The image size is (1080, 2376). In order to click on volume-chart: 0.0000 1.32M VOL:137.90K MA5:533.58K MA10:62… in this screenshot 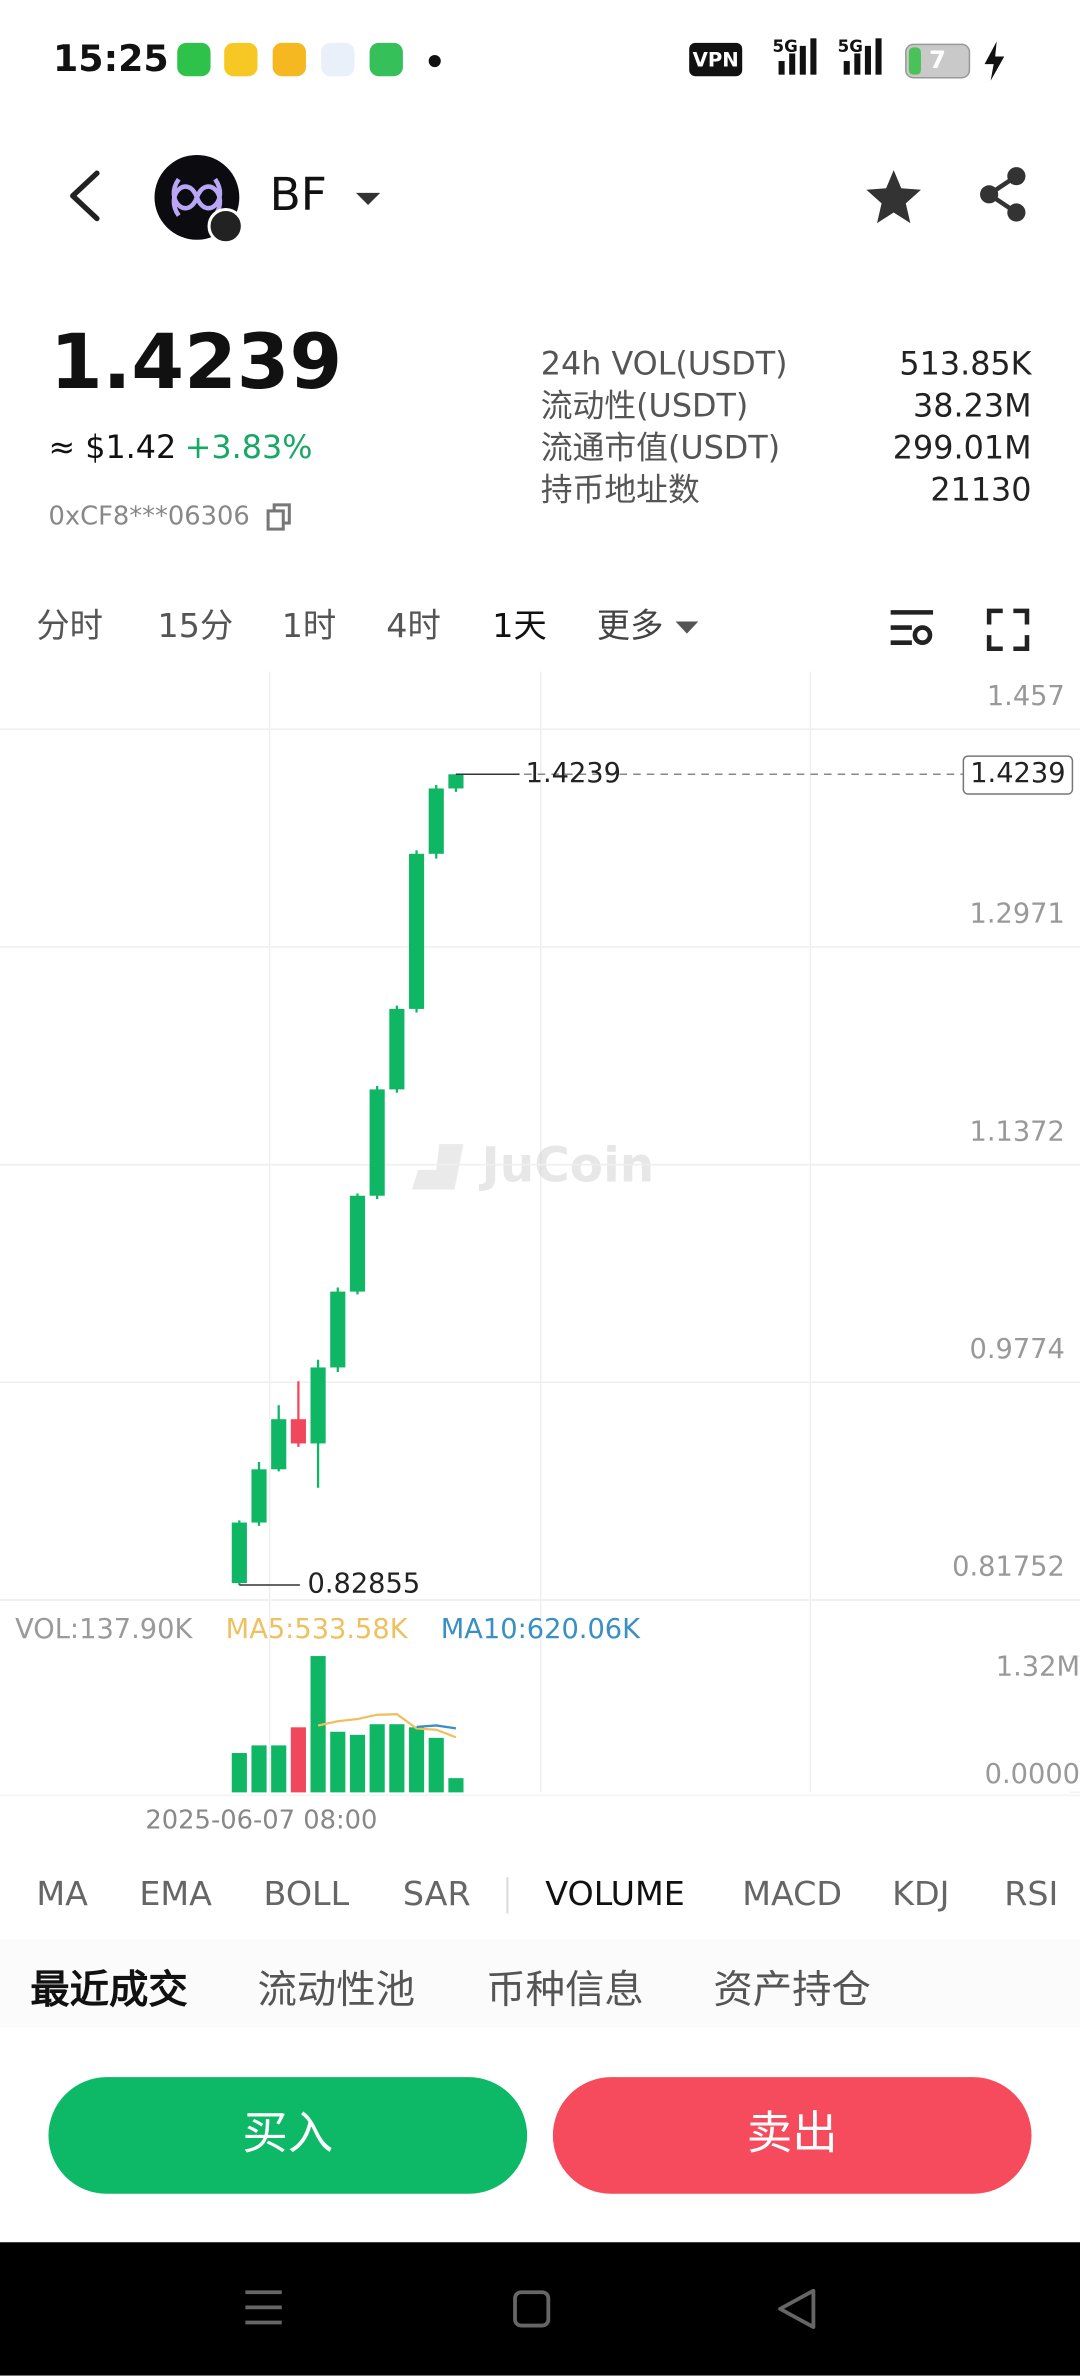, I will do `click(547, 1704)`.